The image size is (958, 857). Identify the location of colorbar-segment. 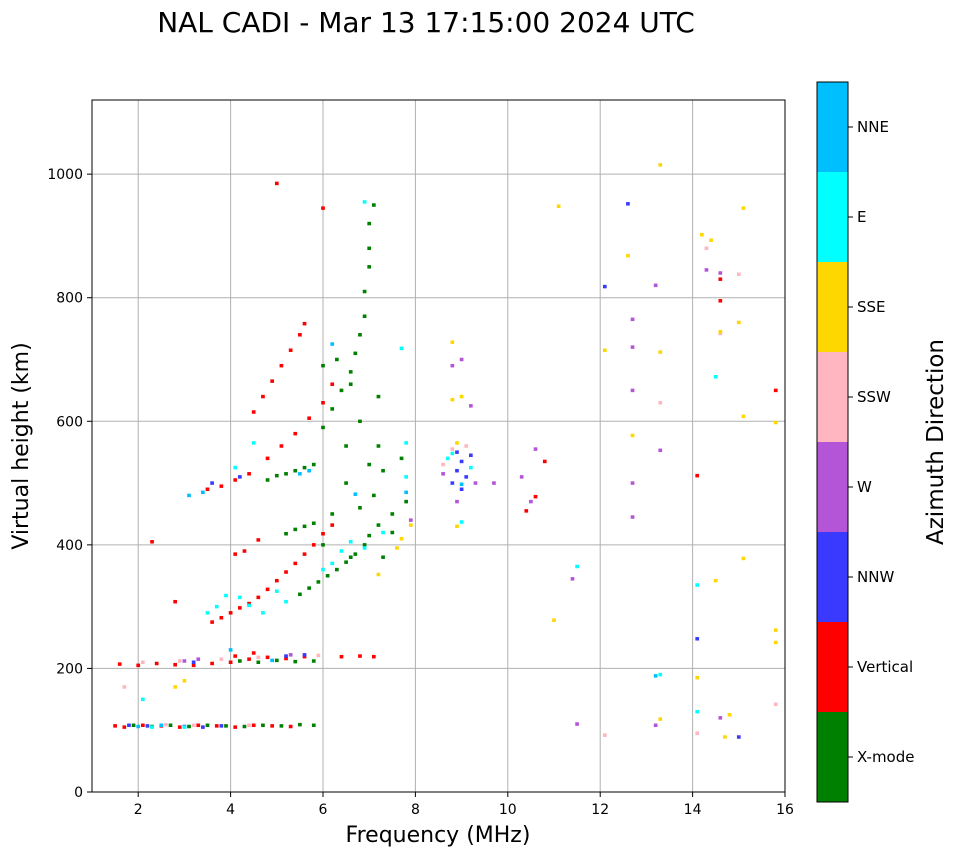
(832, 757).